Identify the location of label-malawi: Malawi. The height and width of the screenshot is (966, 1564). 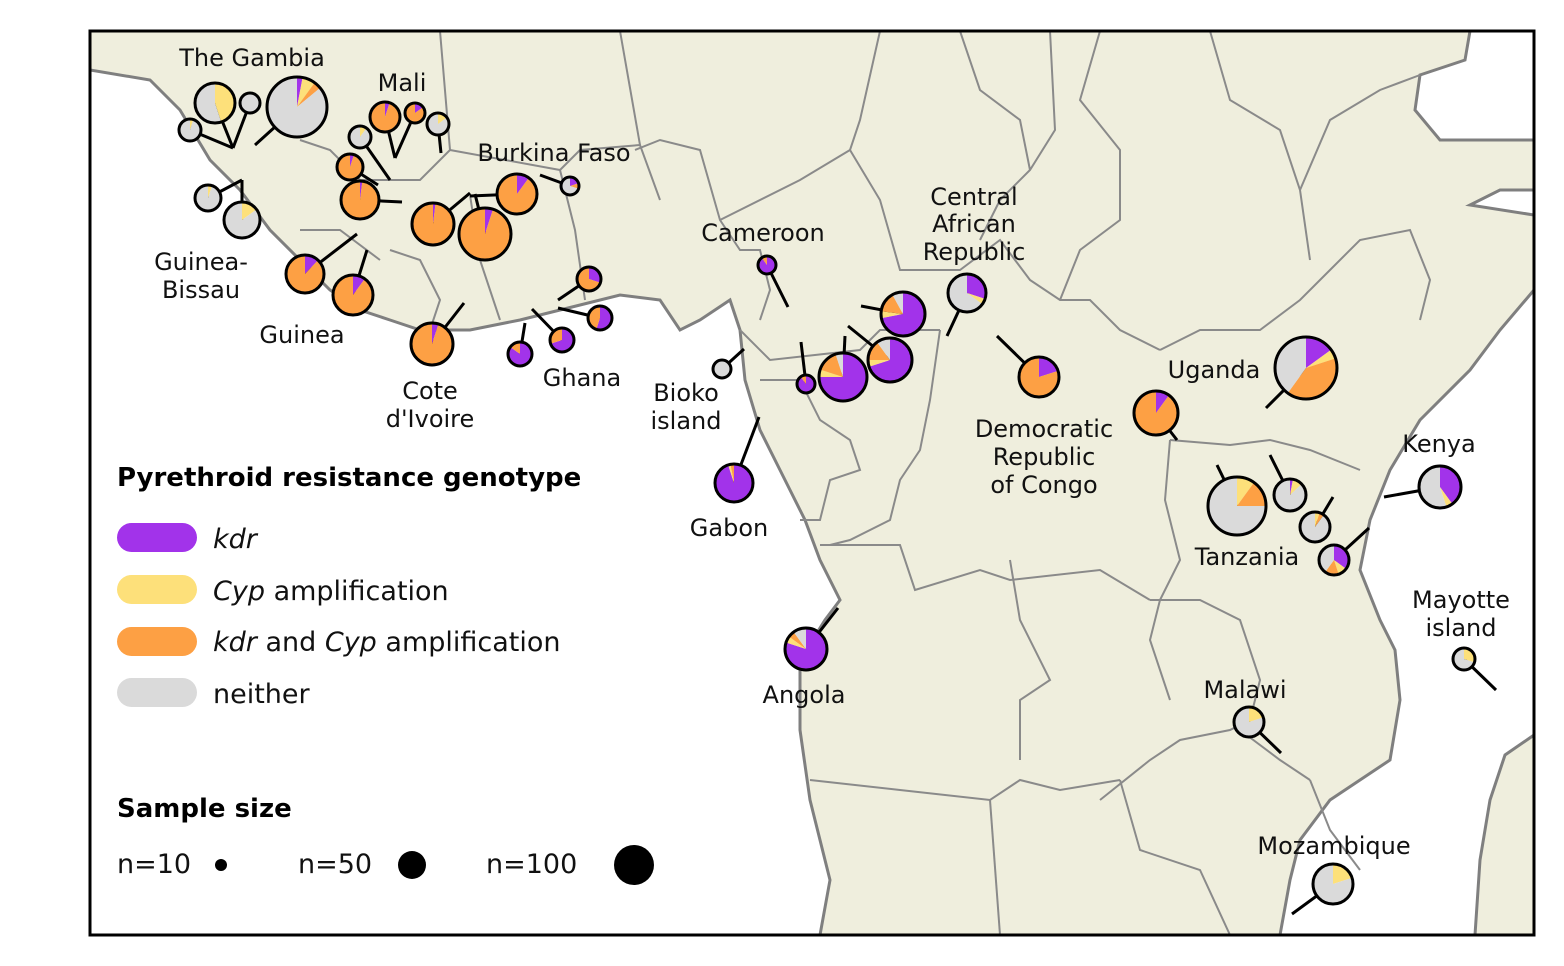
(1244, 690).